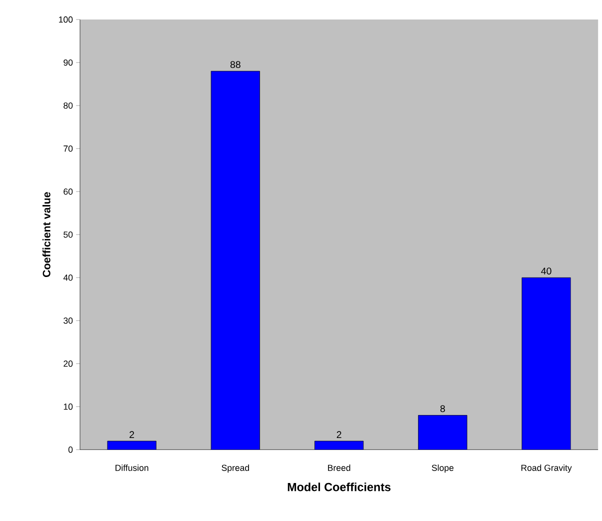 The height and width of the screenshot is (521, 602). I want to click on y-tick-label: 10, so click(68, 407).